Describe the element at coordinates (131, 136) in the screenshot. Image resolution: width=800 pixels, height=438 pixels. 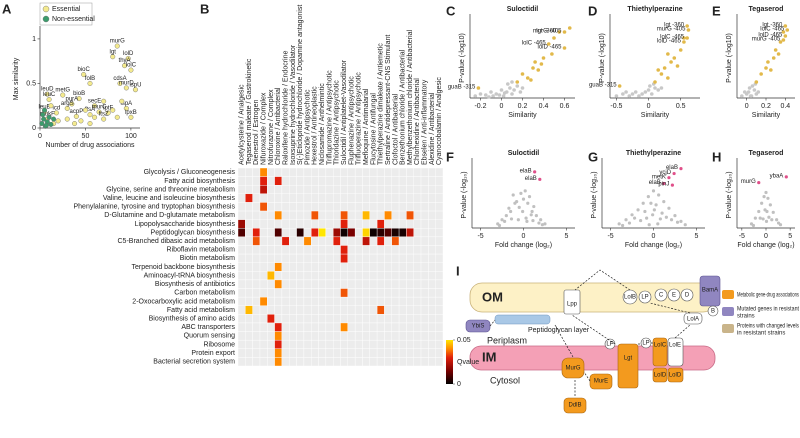
I see `x-tick-label: 100` at that location.